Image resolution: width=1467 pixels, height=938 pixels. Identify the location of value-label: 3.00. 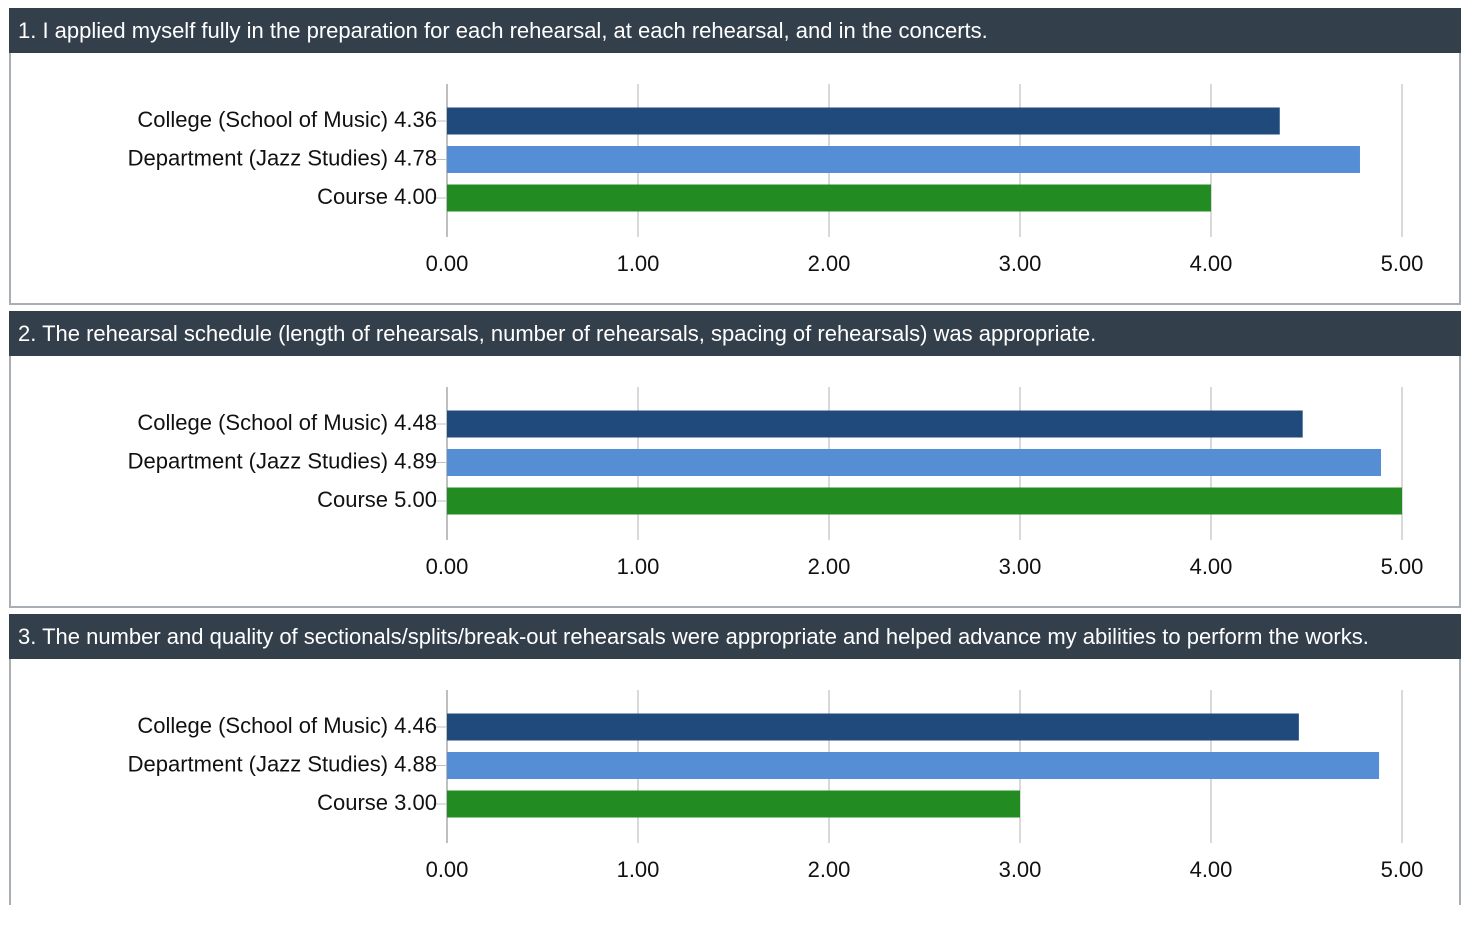
(415, 802).